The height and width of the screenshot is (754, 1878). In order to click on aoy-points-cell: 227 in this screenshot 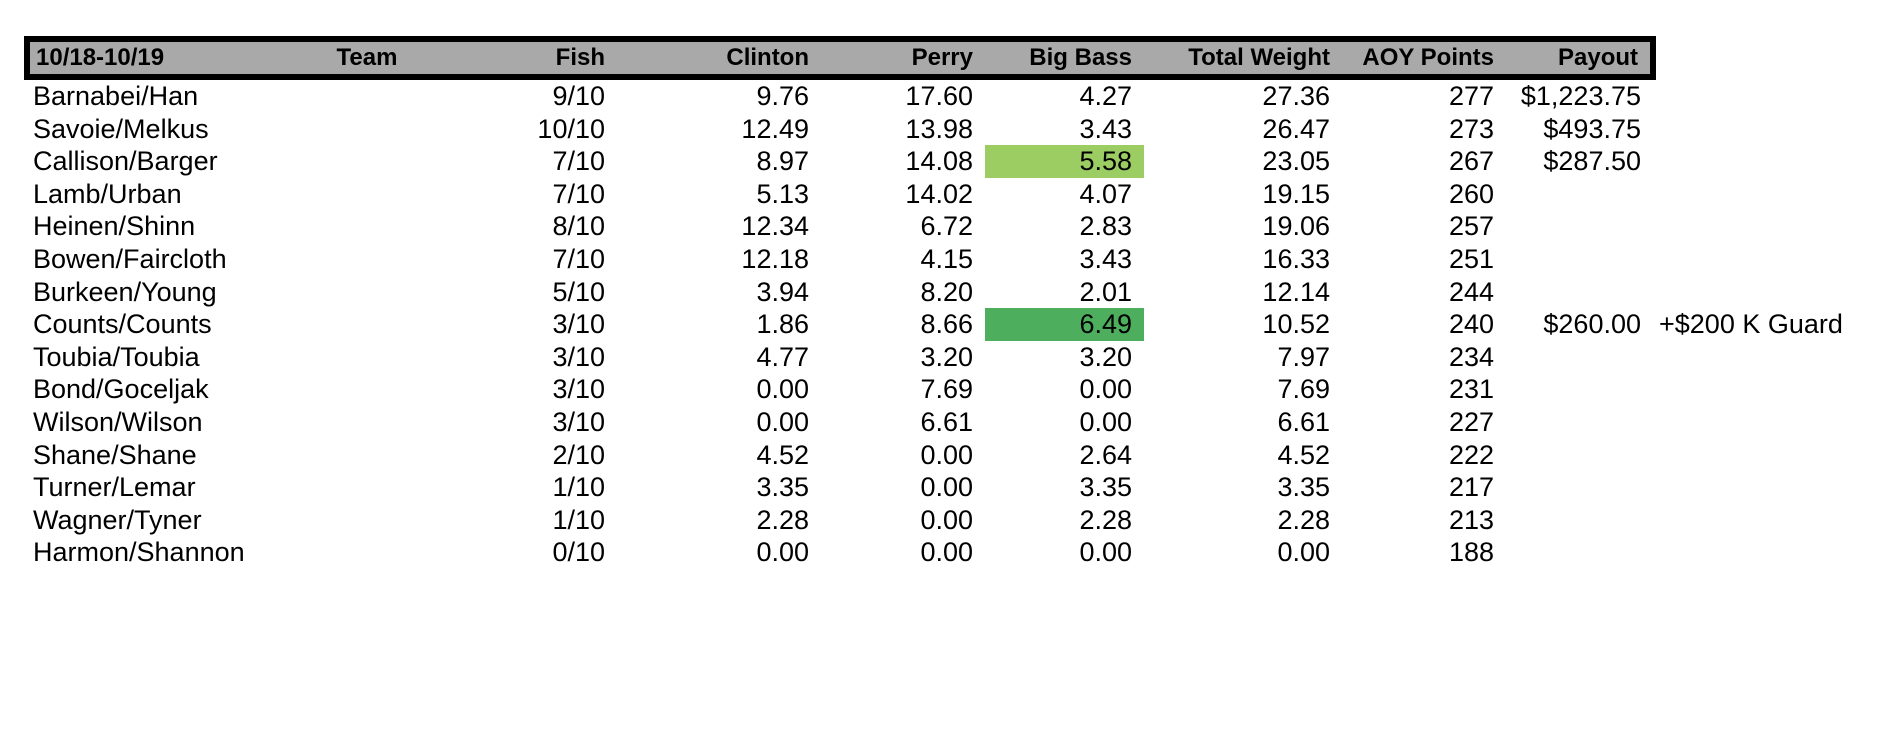, I will do `click(1471, 421)`.